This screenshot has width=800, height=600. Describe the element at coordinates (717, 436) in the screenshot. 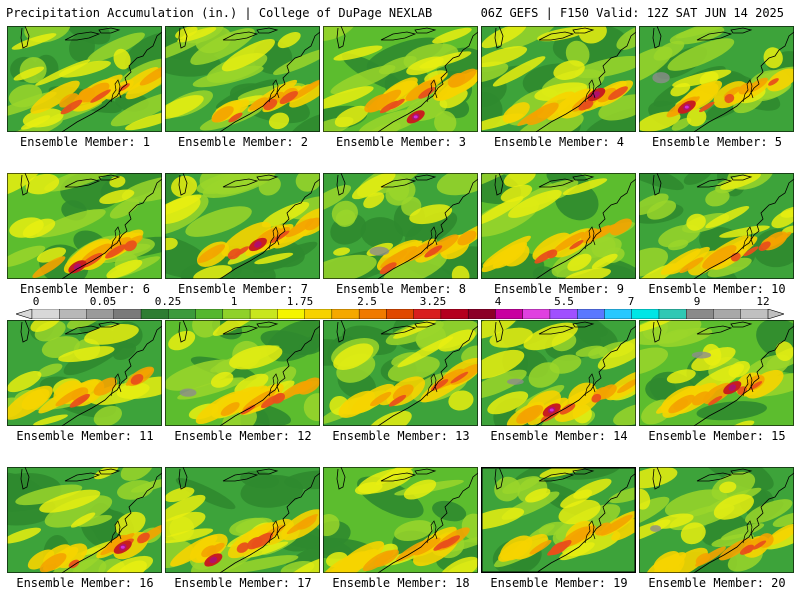

I see `ensemble-member-label: Ensemble Member: 15` at that location.